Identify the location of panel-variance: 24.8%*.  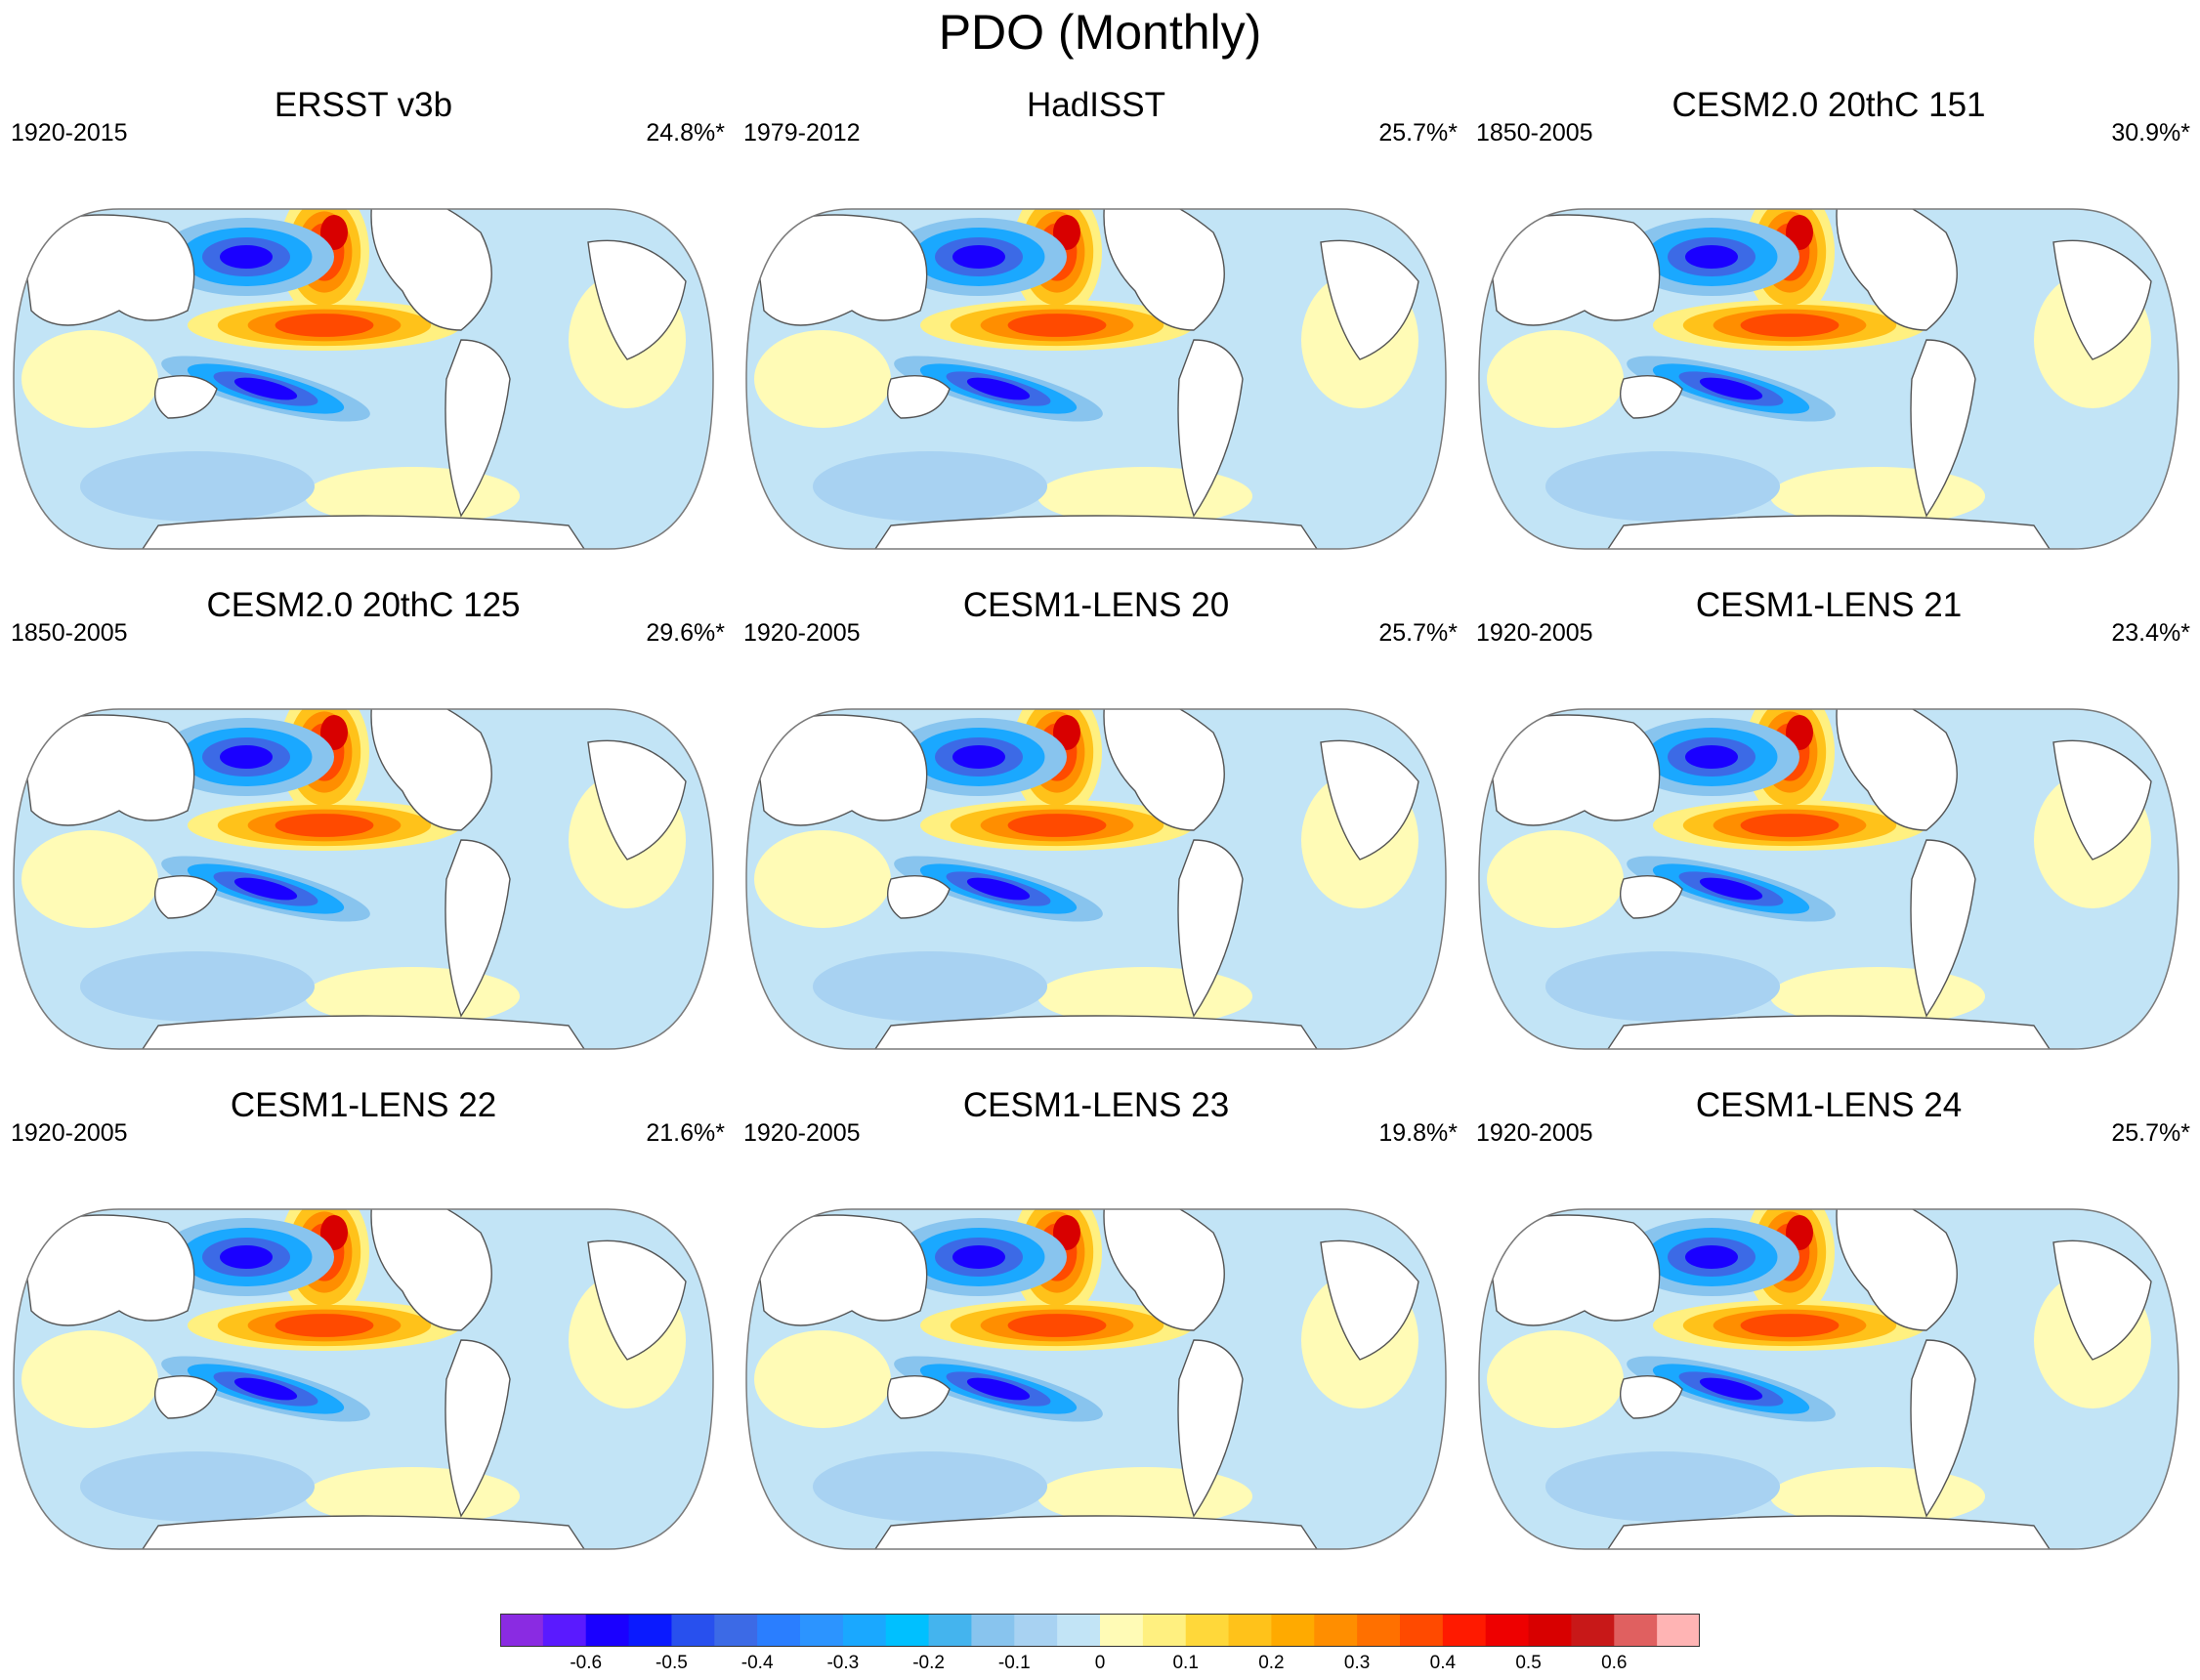
(685, 133).